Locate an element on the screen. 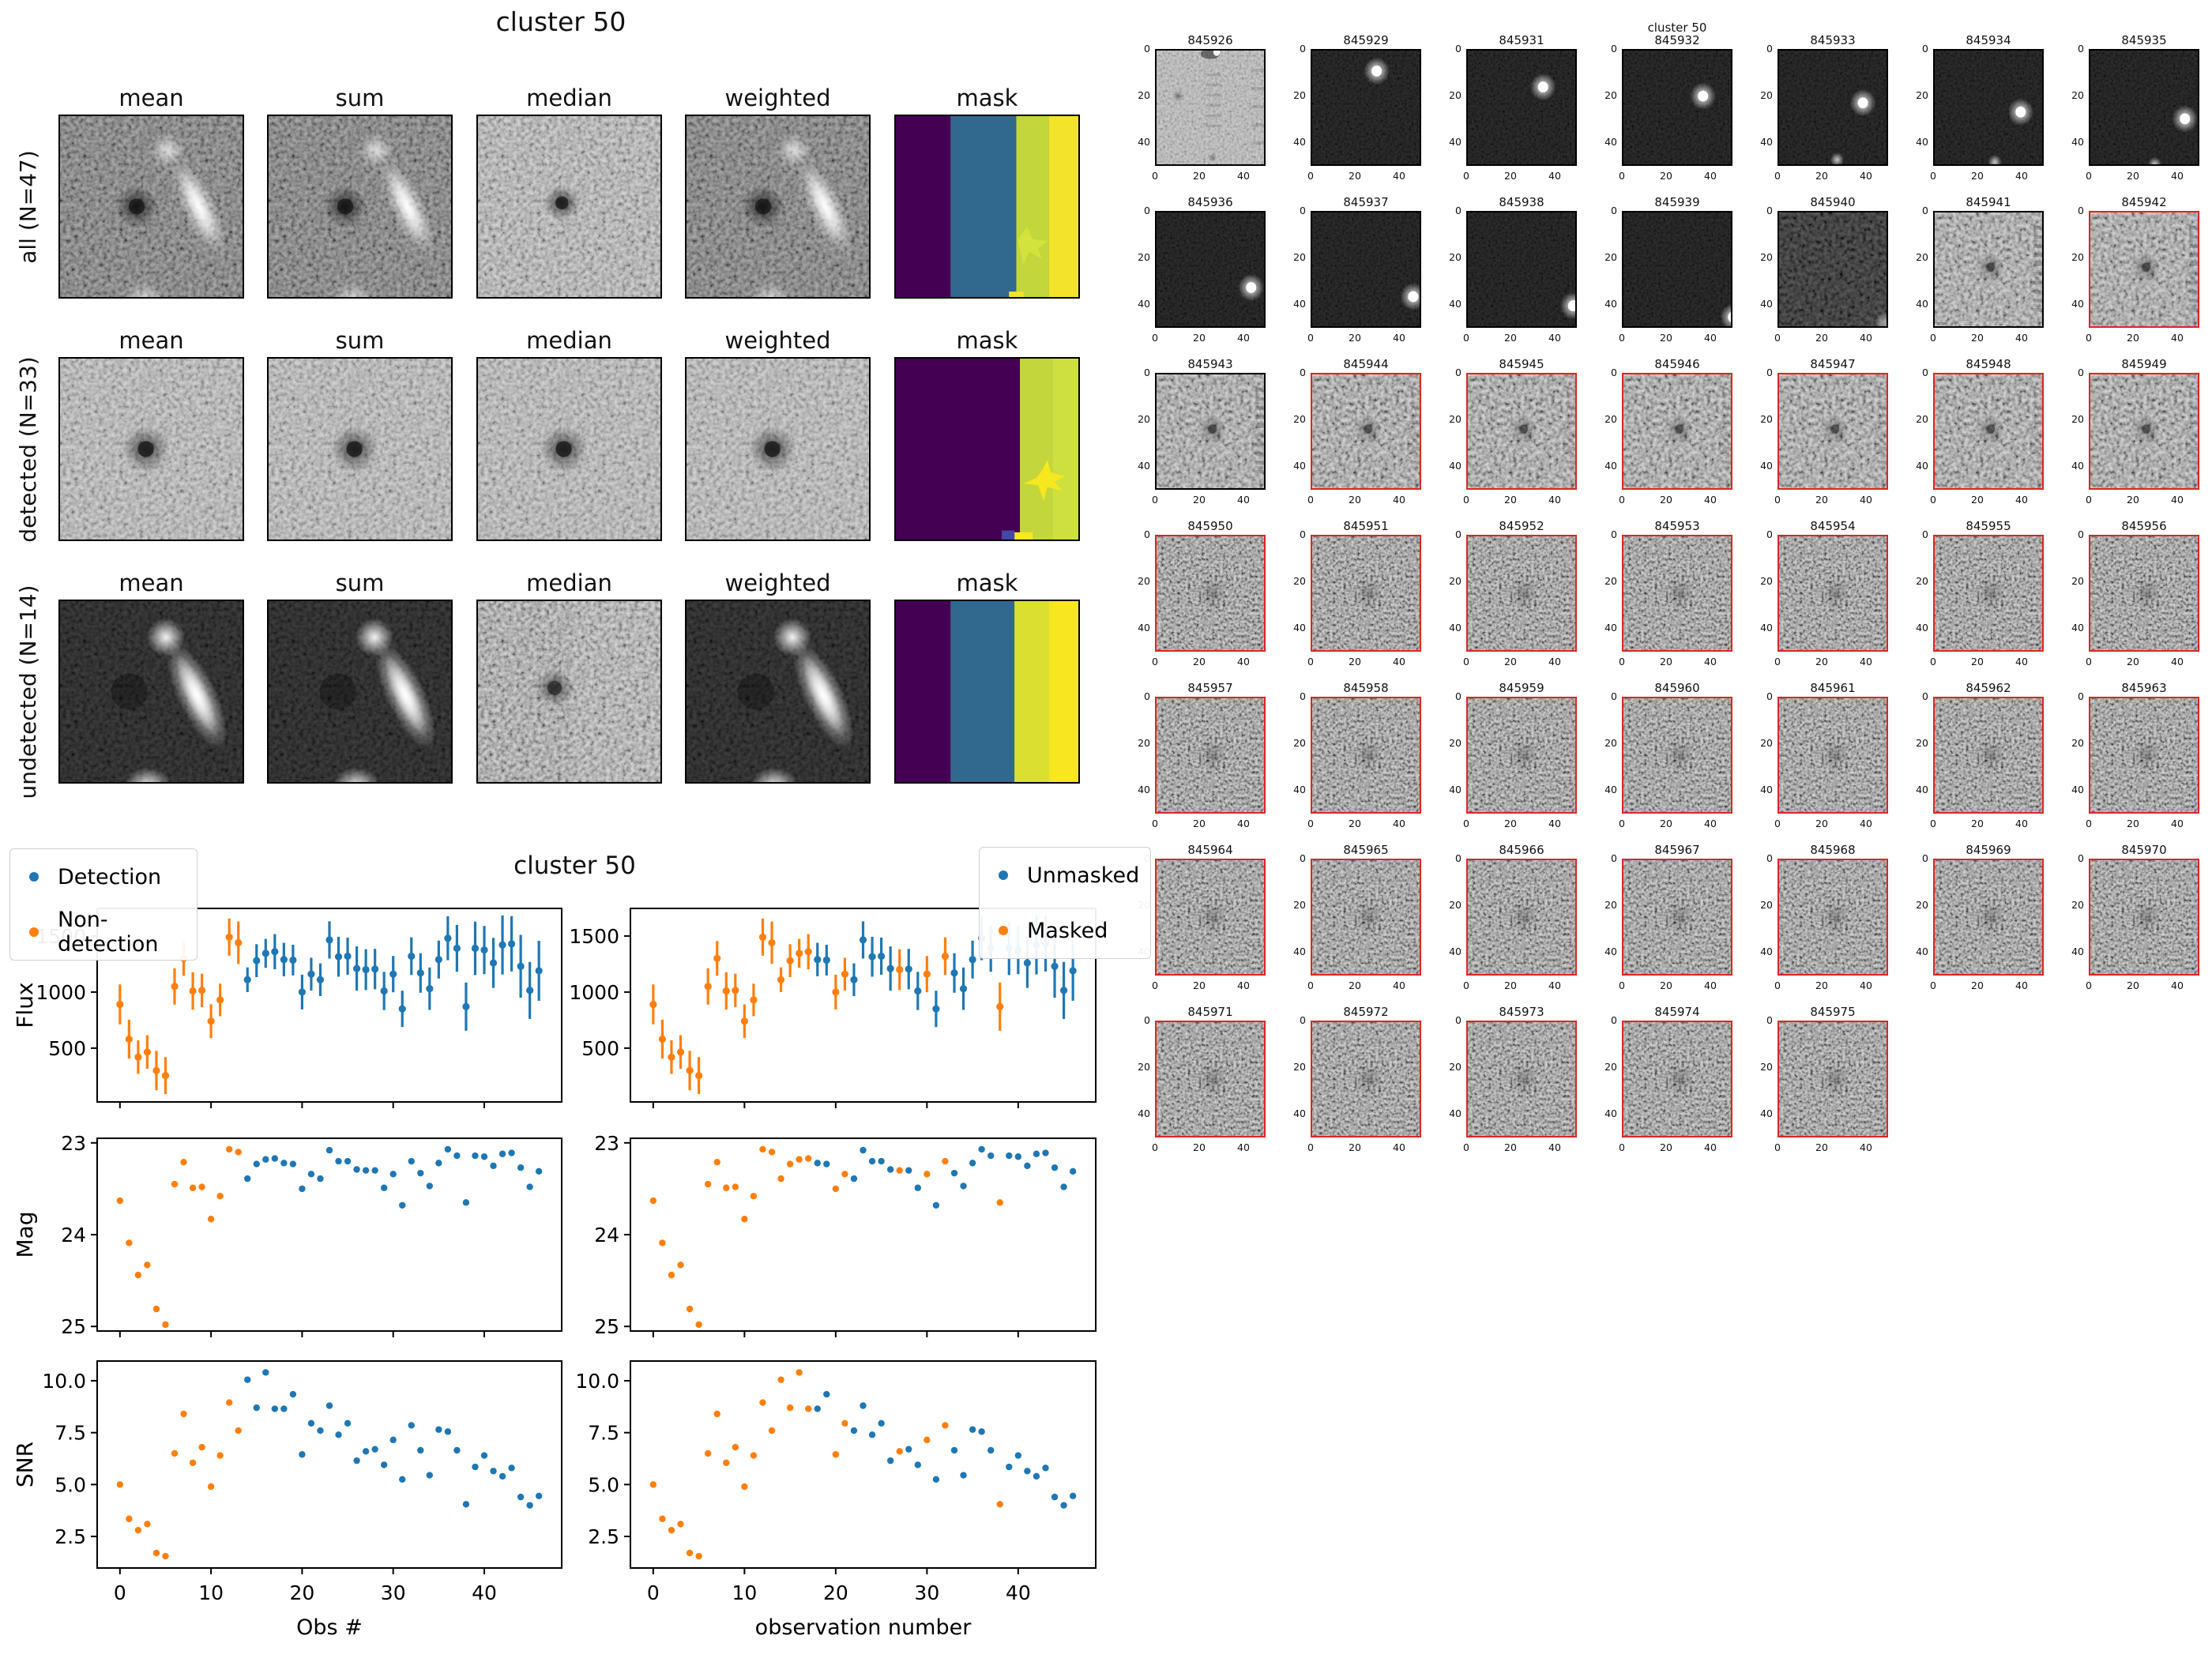  thumbnail-title: 845945 is located at coordinates (1522, 364).